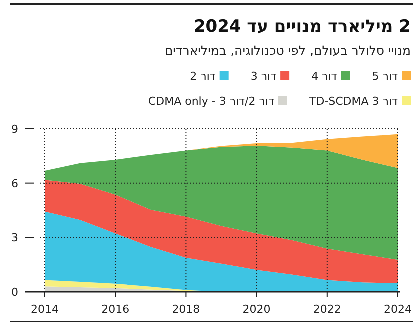 The height and width of the screenshot is (327, 420). Describe the element at coordinates (203, 76) in the screenshot. I see `legend-label: דור 2` at that location.